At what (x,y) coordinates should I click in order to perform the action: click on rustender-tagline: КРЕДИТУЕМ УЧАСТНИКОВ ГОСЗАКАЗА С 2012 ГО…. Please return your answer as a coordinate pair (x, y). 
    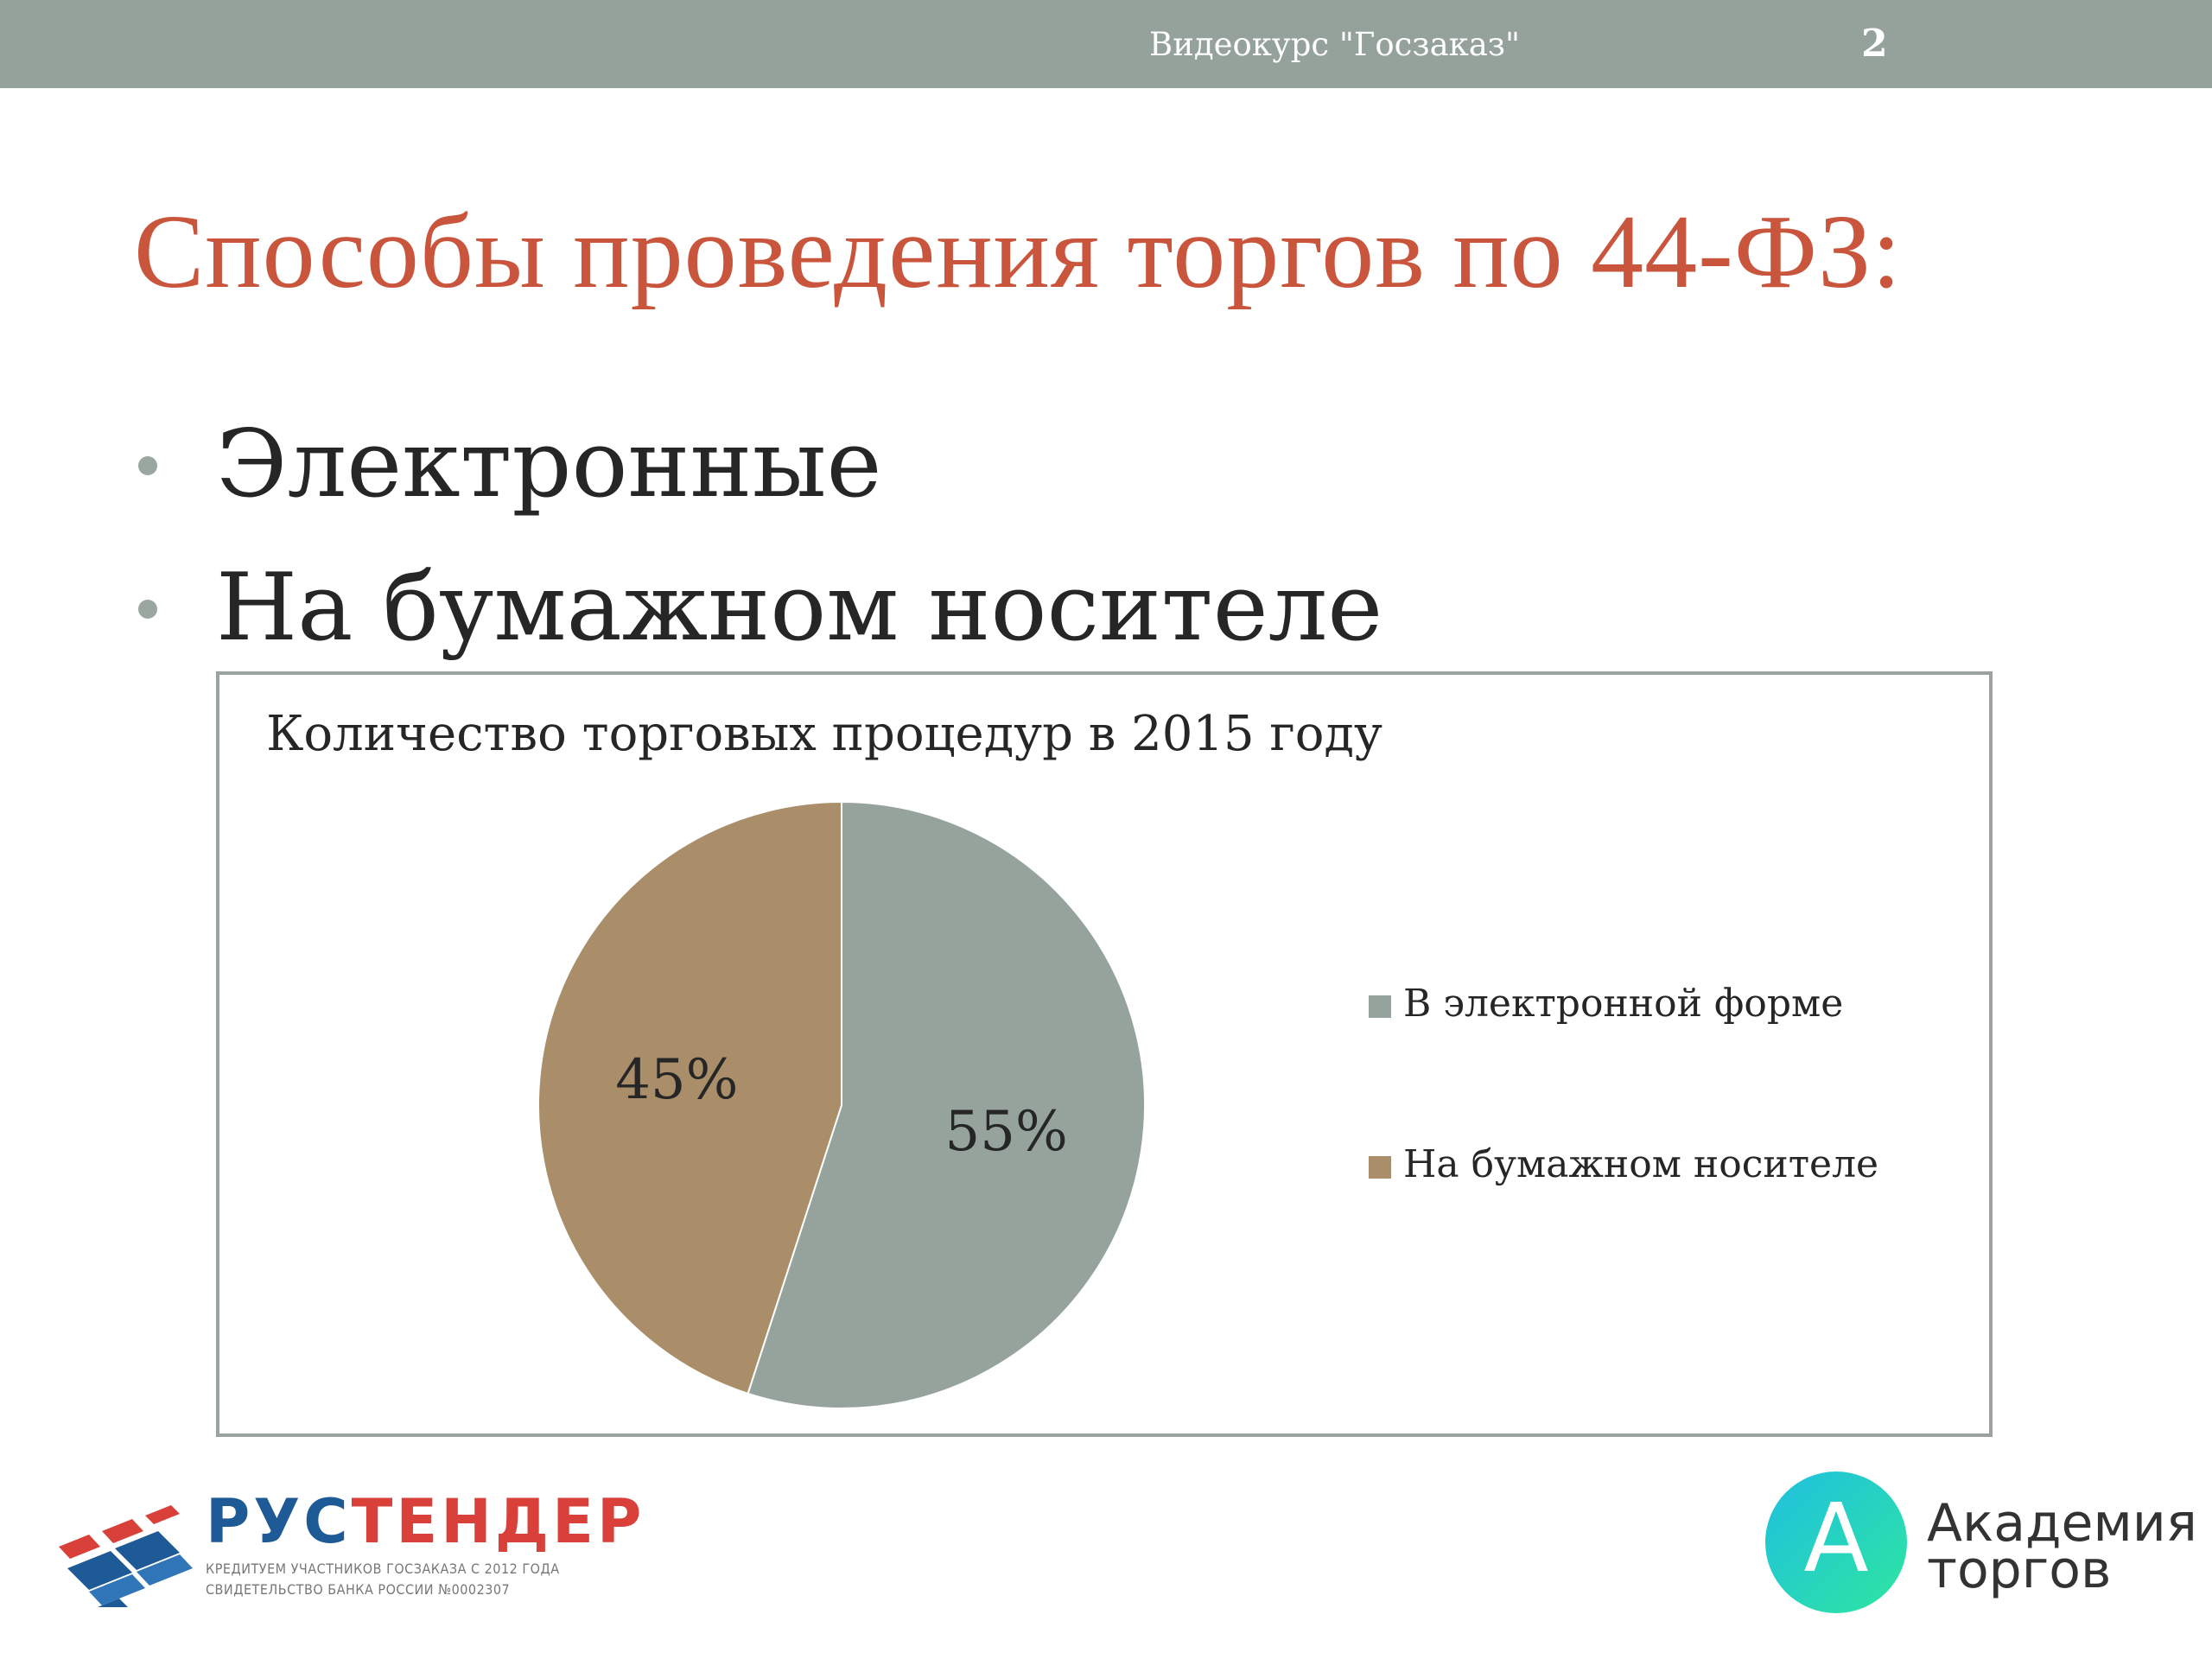
    Looking at the image, I should click on (383, 1568).